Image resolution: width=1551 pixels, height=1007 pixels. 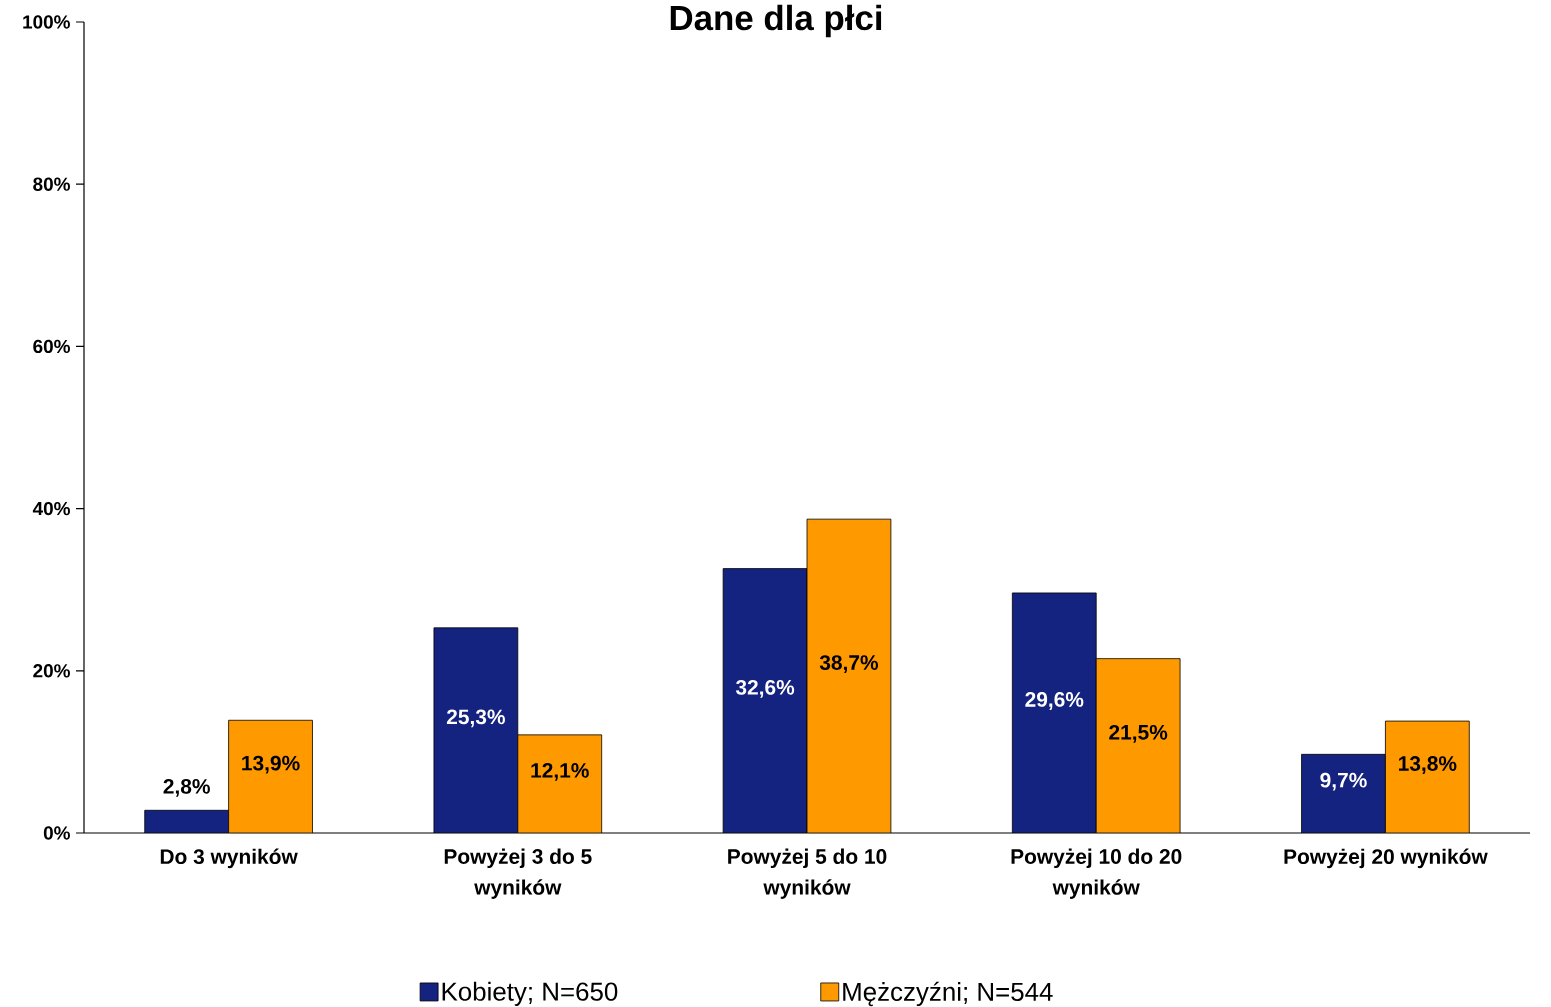 What do you see at coordinates (51, 671) in the screenshot?
I see `y-tick-label: 20%` at bounding box center [51, 671].